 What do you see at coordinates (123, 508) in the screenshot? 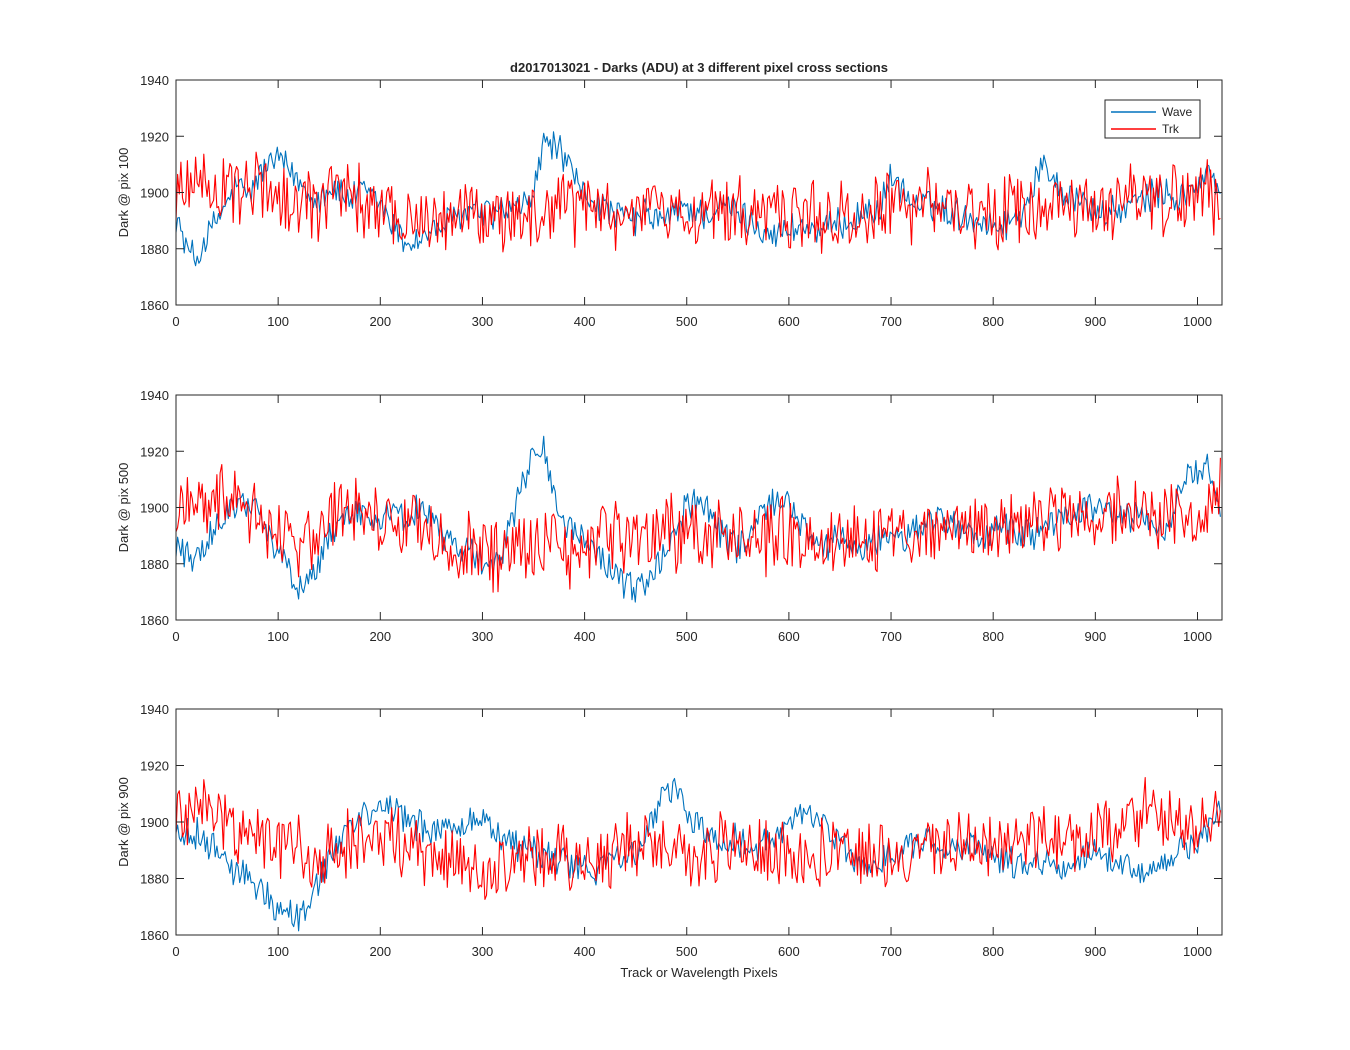
I see `y-axis-label: Dark @ pix 500` at bounding box center [123, 508].